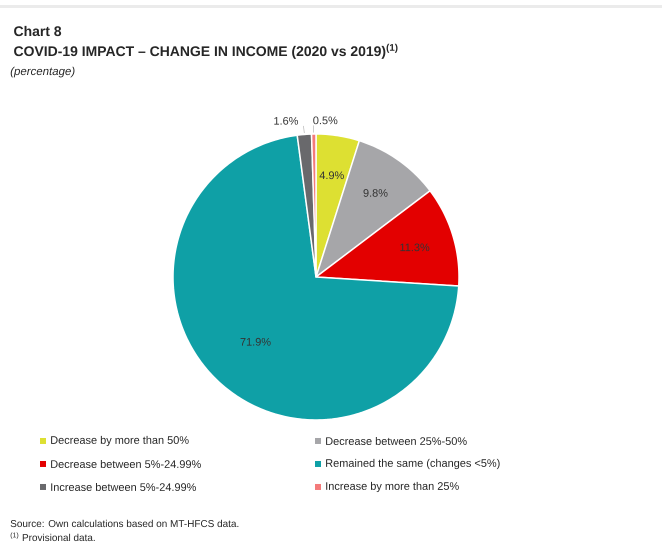 This screenshot has width=662, height=550. I want to click on data-label: 1.6%, so click(286, 120).